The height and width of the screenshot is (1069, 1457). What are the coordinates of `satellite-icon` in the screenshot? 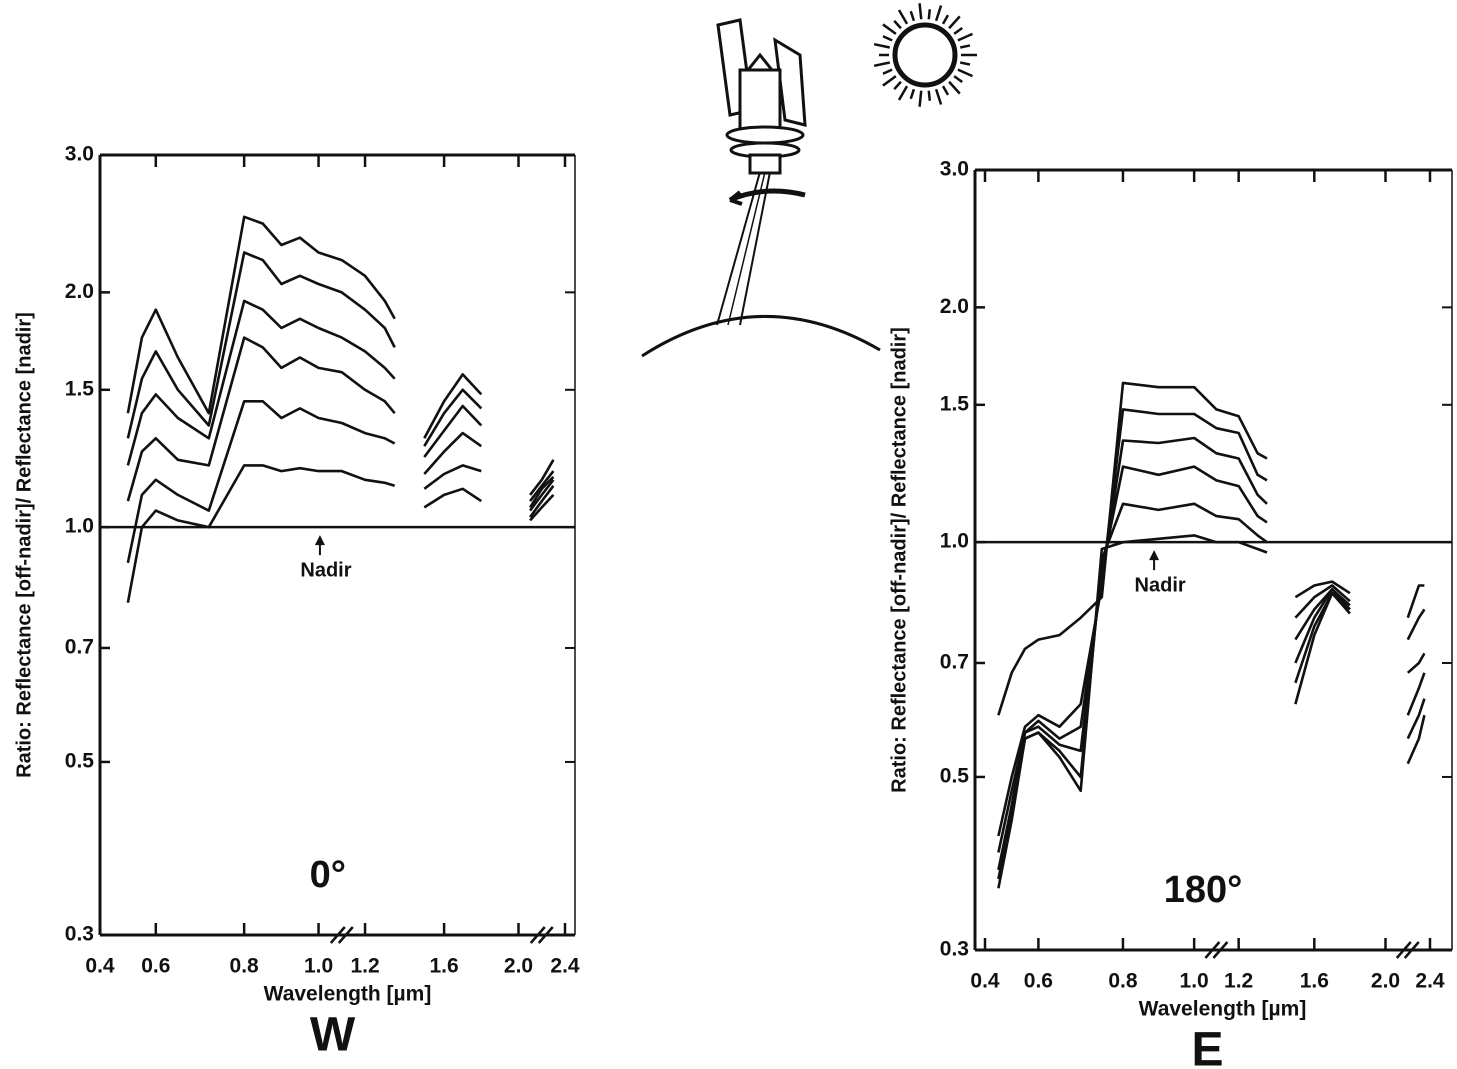 It's located at (761, 188).